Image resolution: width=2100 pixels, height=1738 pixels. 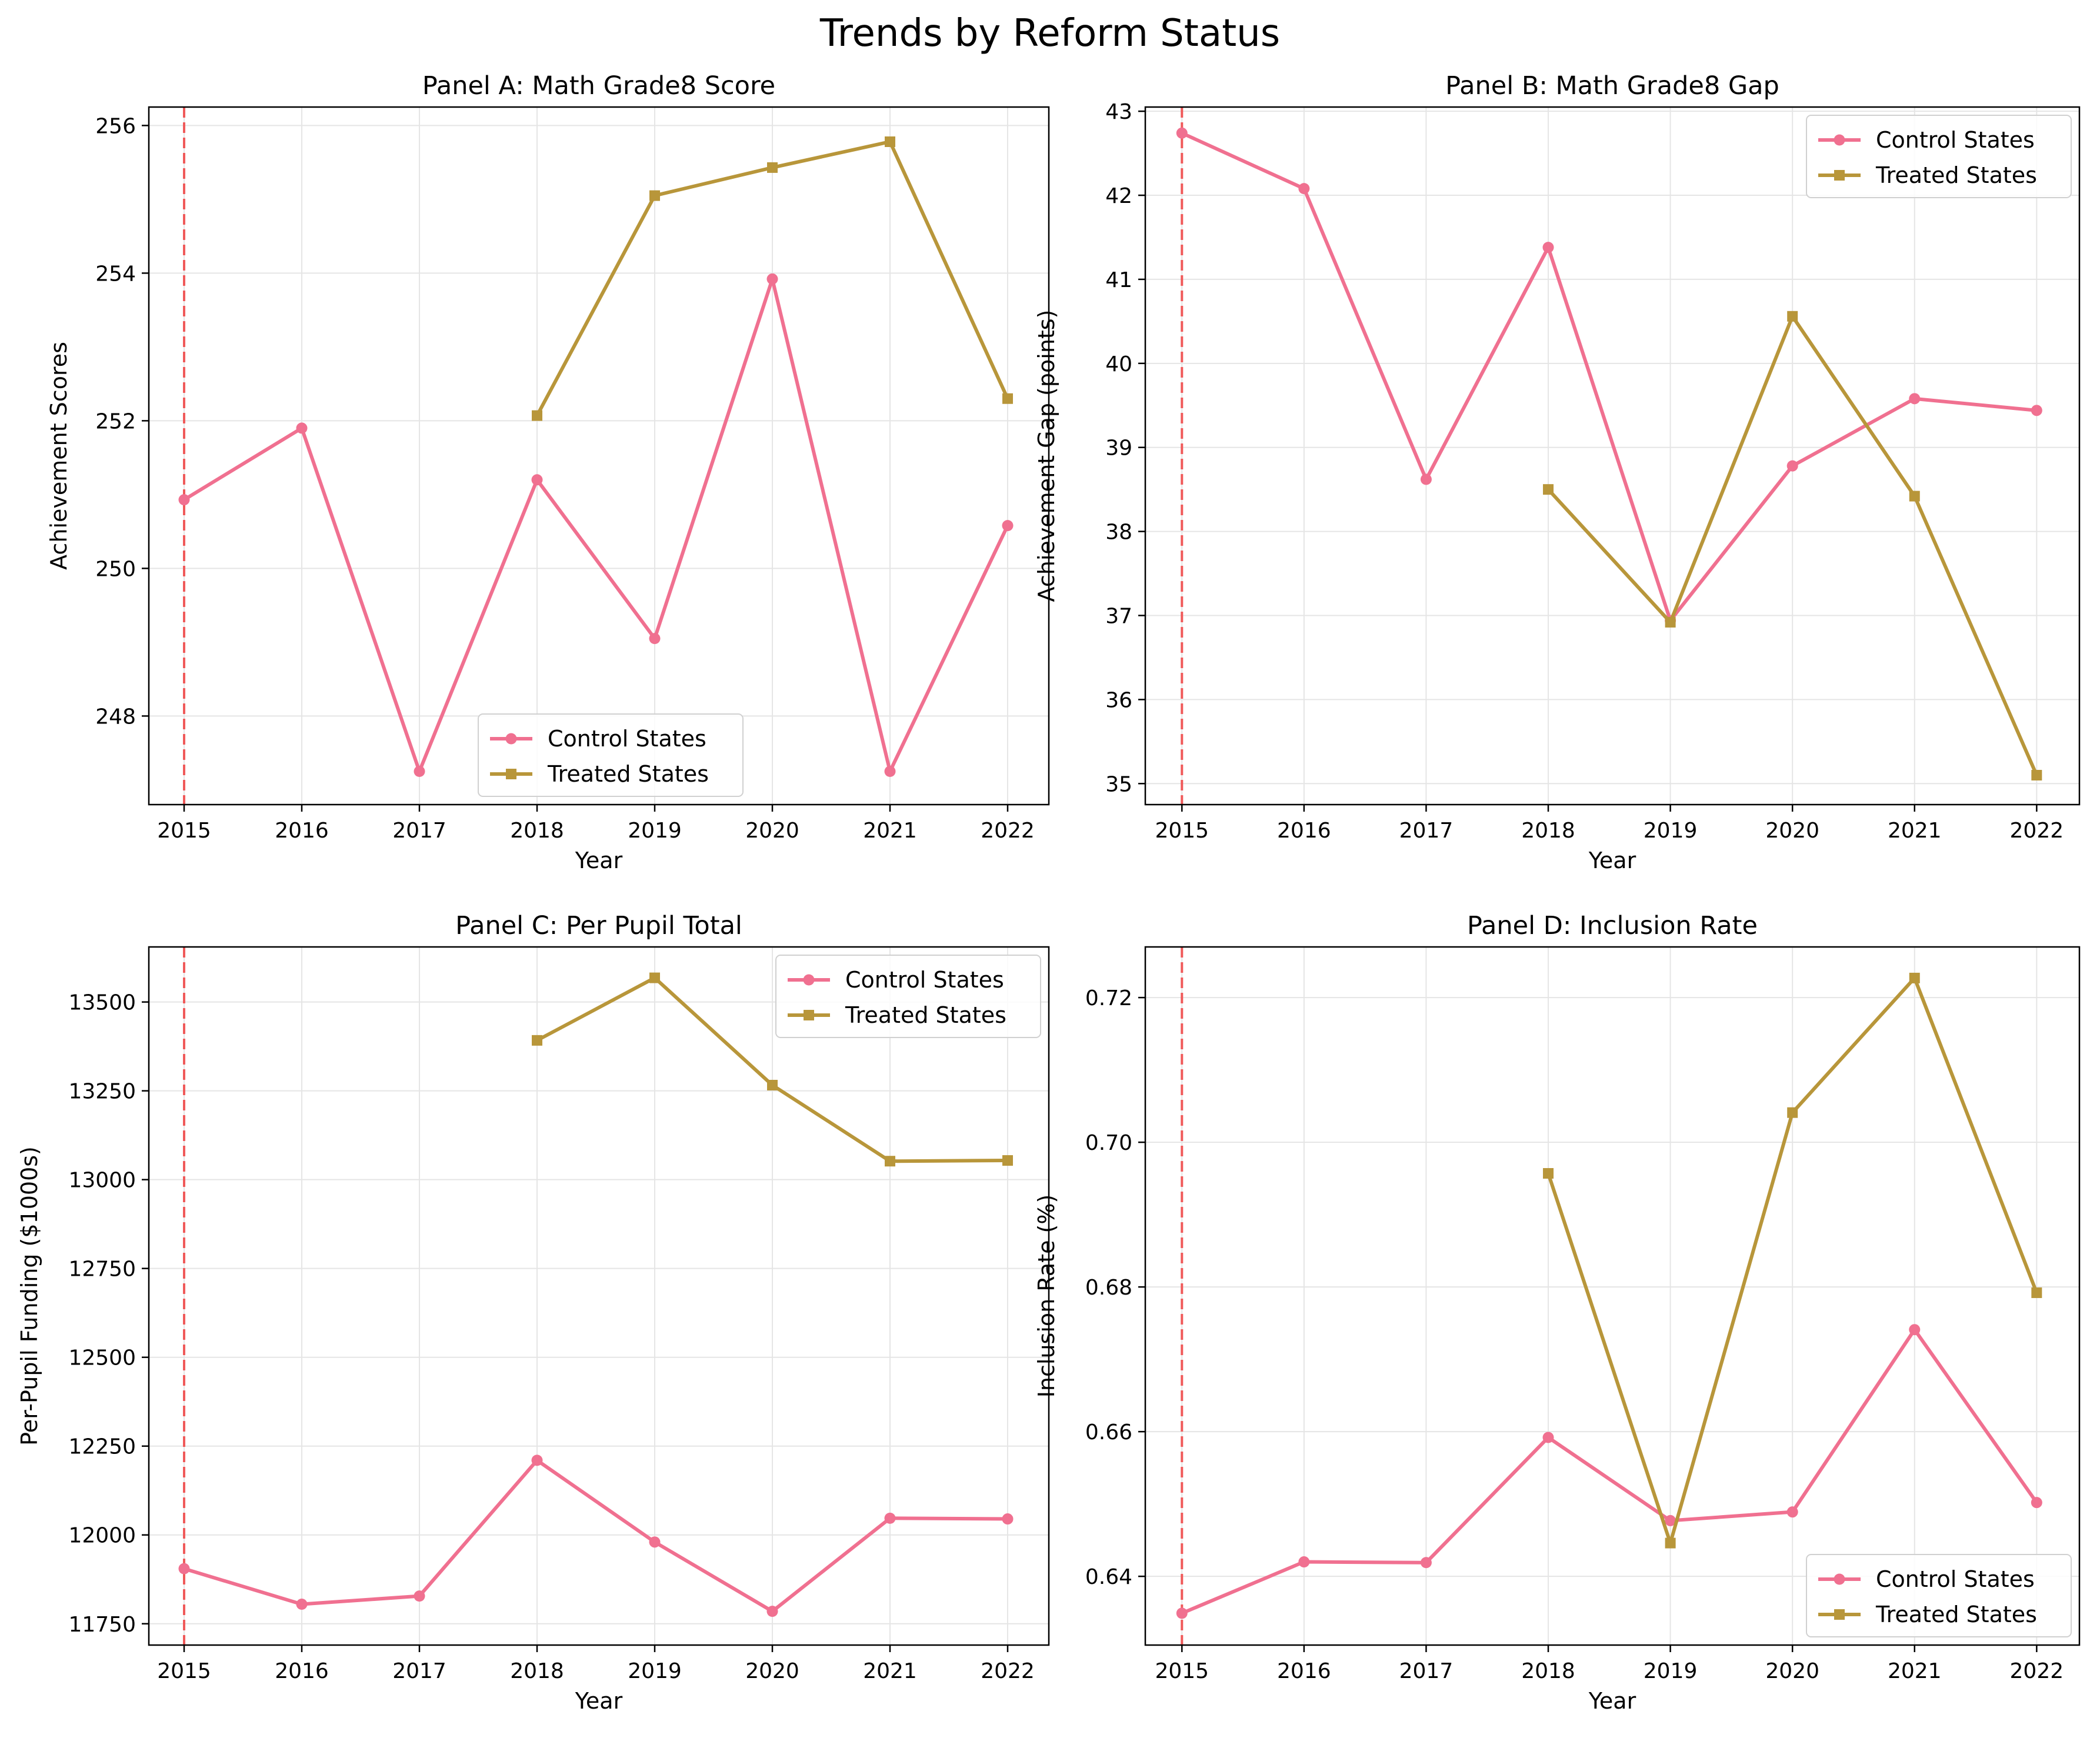 I want to click on y-tick-label: 12250, so click(x=102, y=1447).